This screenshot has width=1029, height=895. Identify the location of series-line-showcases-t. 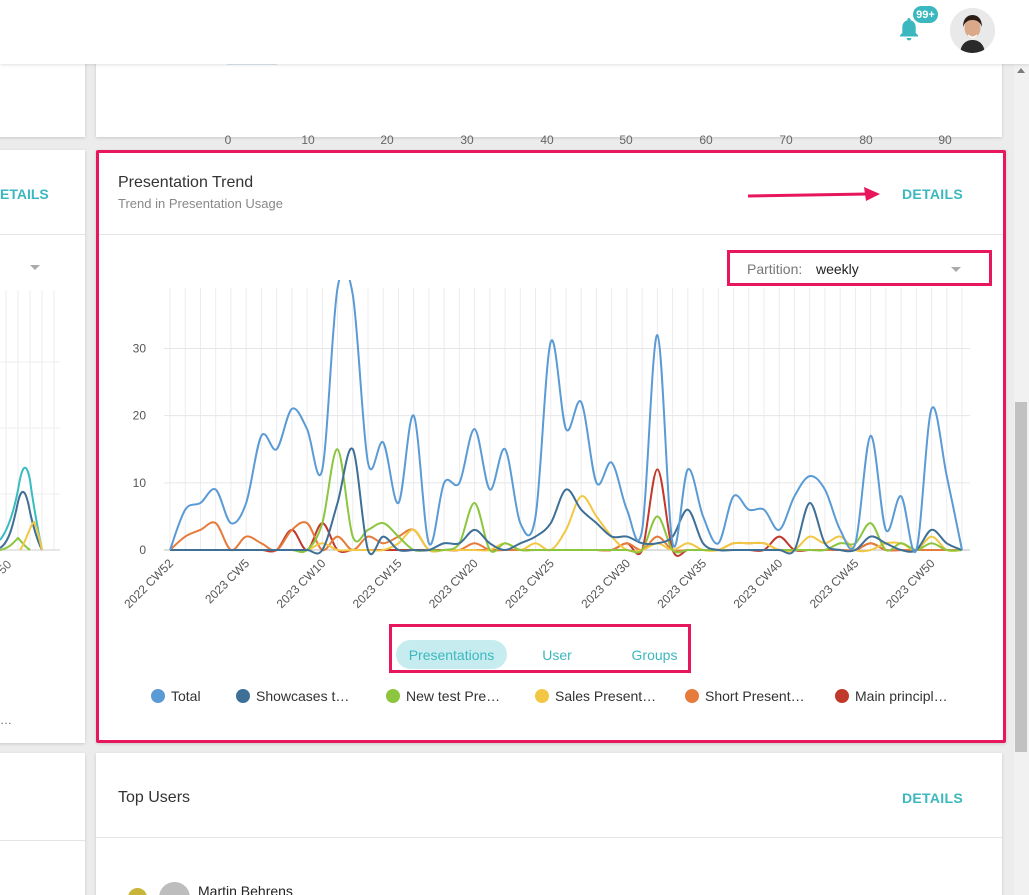
(566, 501).